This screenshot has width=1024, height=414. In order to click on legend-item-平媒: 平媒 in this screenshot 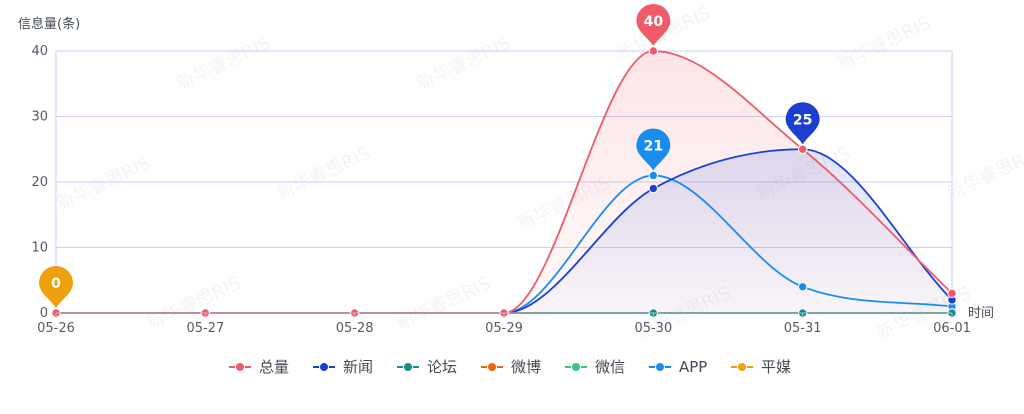, I will do `click(761, 367)`.